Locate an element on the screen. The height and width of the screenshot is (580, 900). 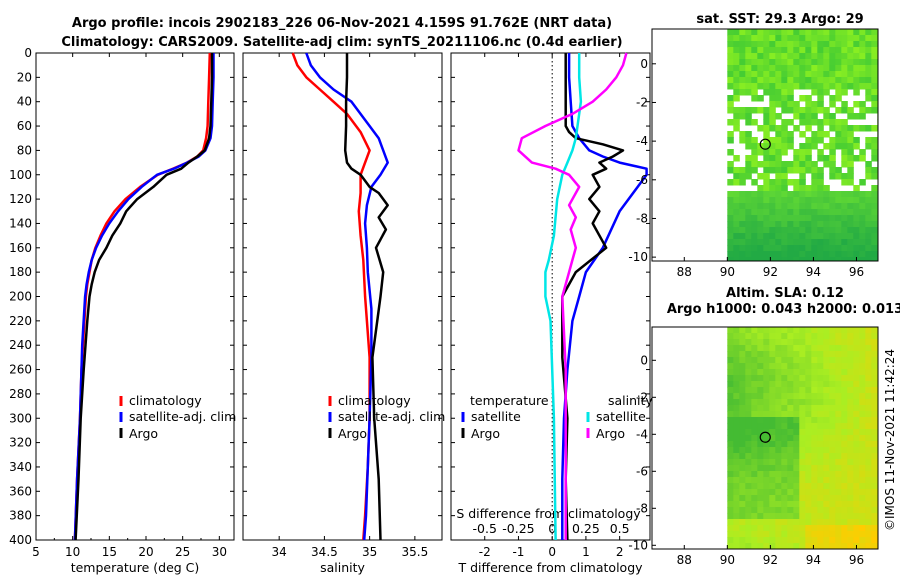
map-x-tick-label: 96 is located at coordinates (856, 272).